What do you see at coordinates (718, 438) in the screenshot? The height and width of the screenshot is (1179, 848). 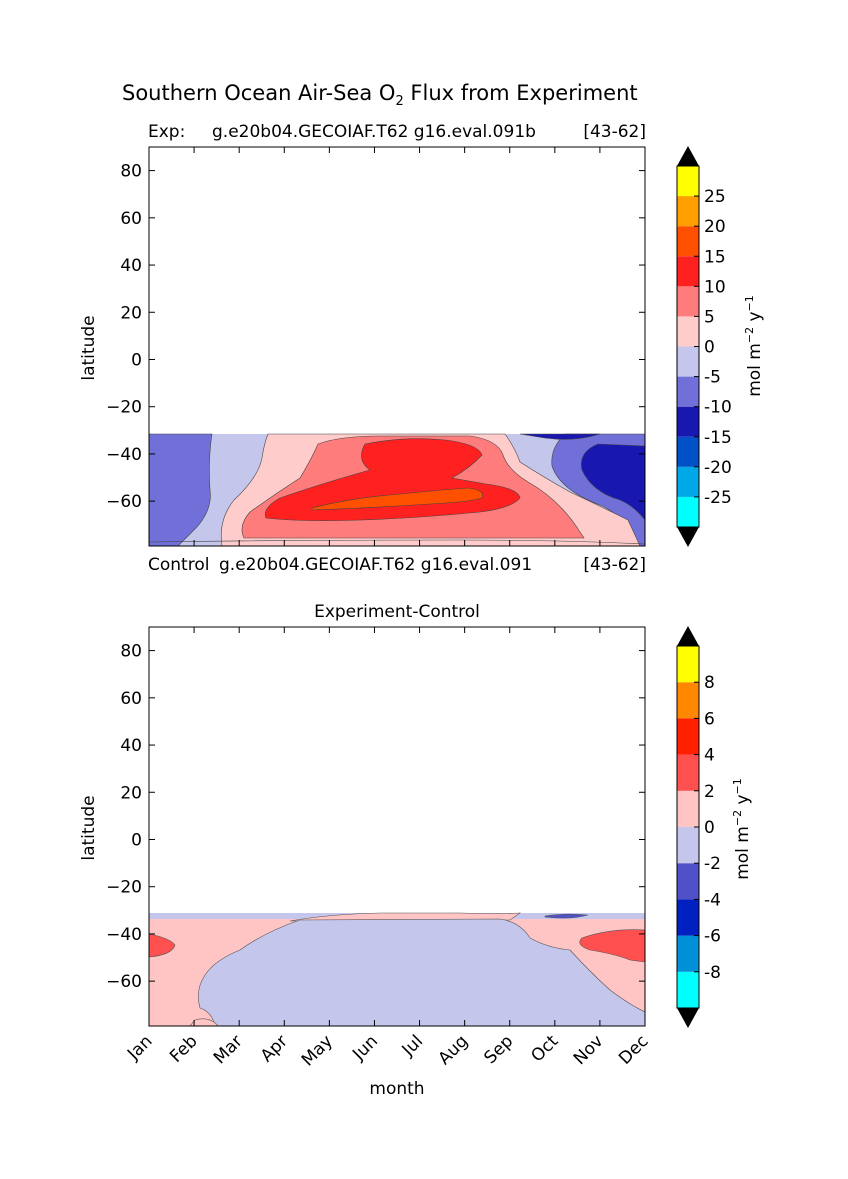 I see `colorbar-tick-label: -15` at bounding box center [718, 438].